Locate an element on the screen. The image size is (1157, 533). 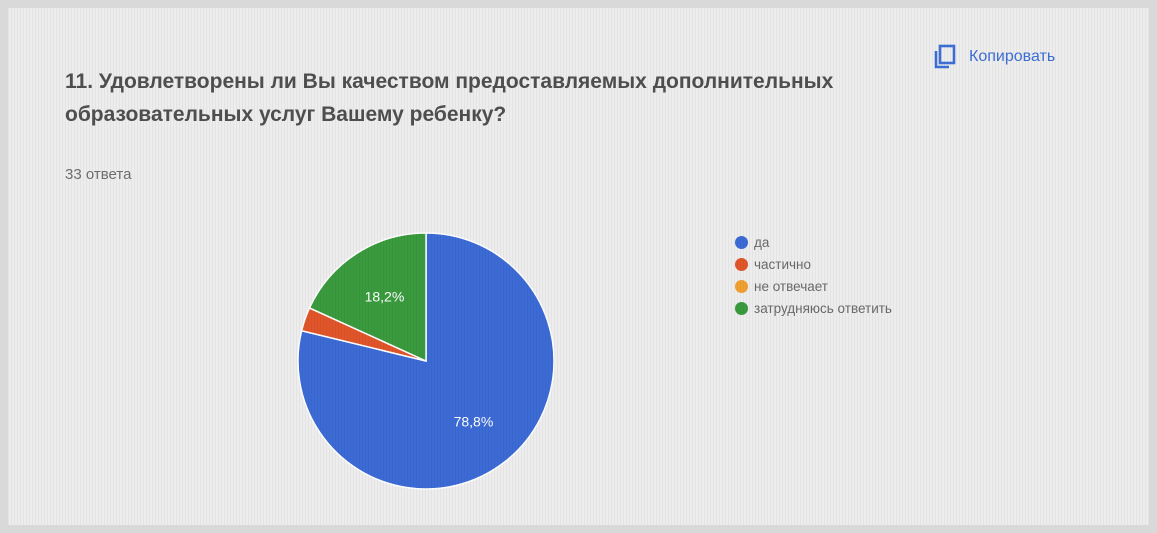
copy-label: Копировать is located at coordinates (1012, 56).